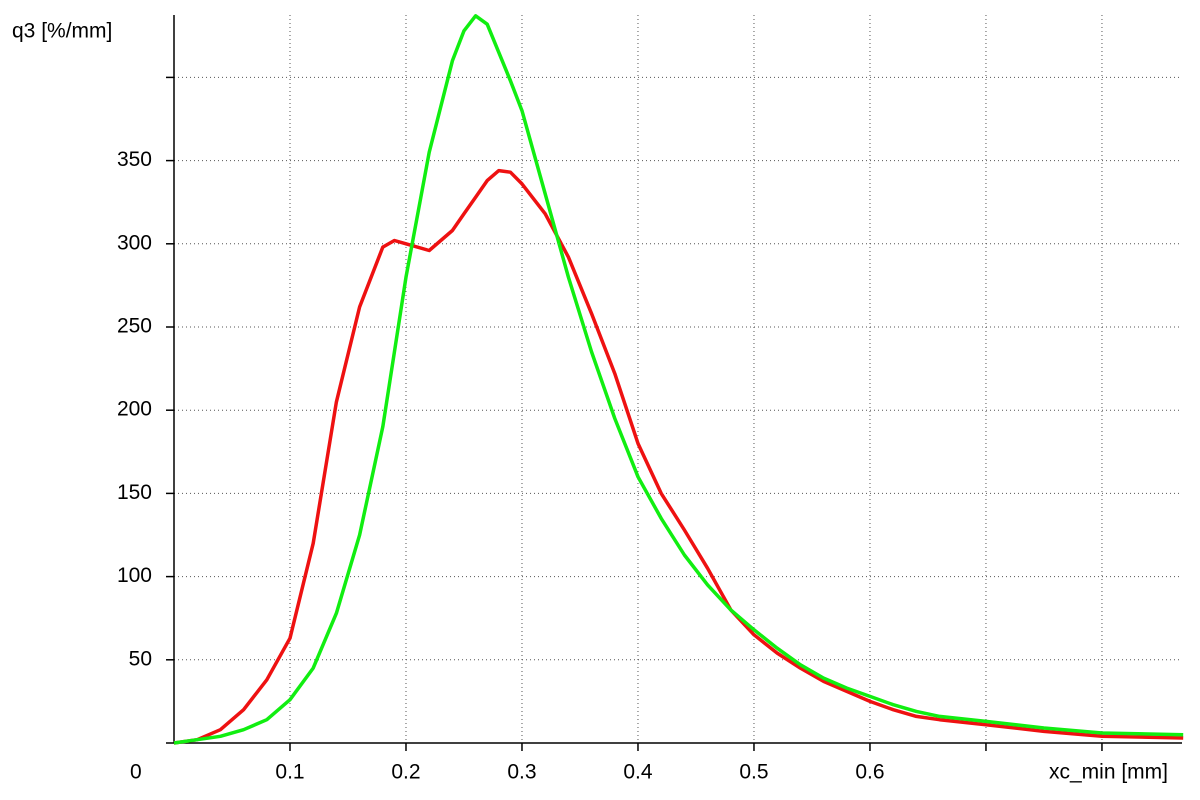  I want to click on y-axis-label: q3 [%/mm], so click(62, 31).